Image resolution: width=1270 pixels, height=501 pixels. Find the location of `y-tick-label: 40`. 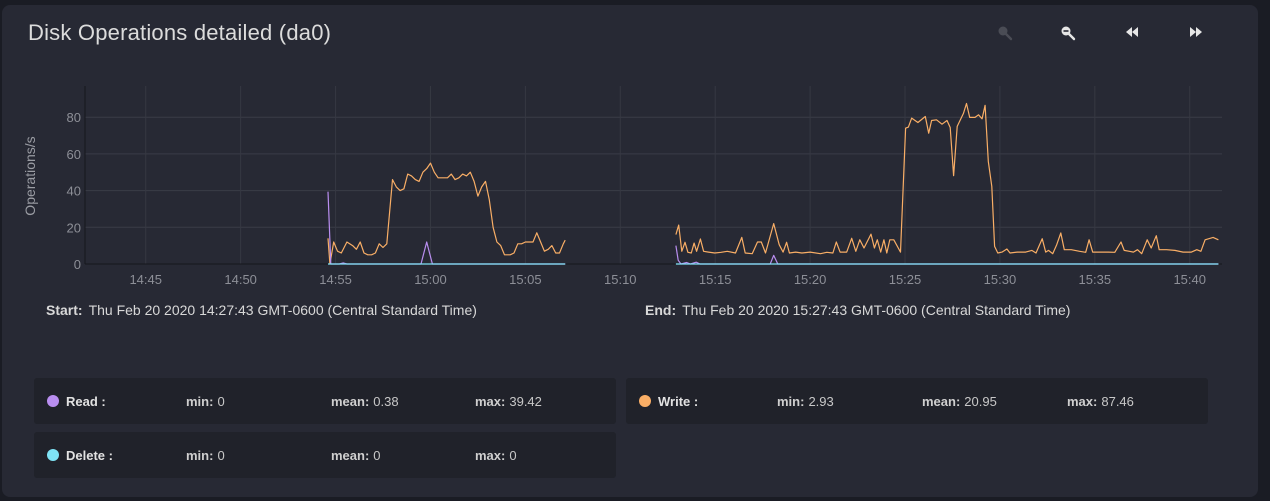

y-tick-label: 40 is located at coordinates (74, 191).